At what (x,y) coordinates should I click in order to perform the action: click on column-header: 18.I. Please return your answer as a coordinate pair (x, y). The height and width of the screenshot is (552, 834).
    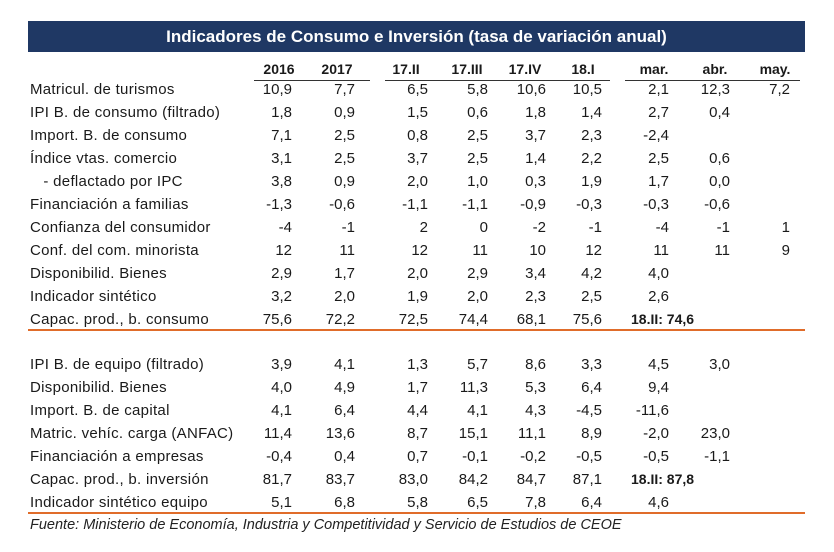
    Looking at the image, I should click on (583, 69).